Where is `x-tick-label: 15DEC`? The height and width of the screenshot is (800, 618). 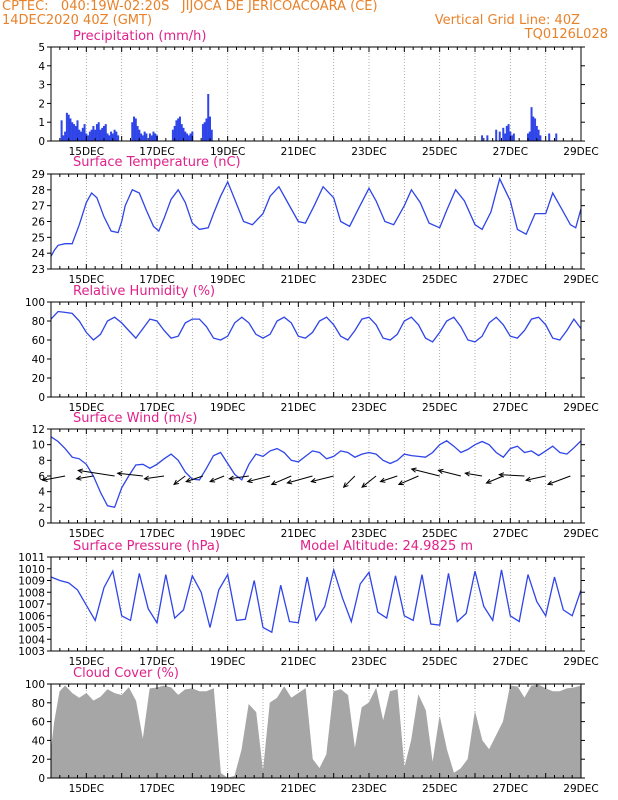
x-tick-label: 15DEC is located at coordinates (86, 534).